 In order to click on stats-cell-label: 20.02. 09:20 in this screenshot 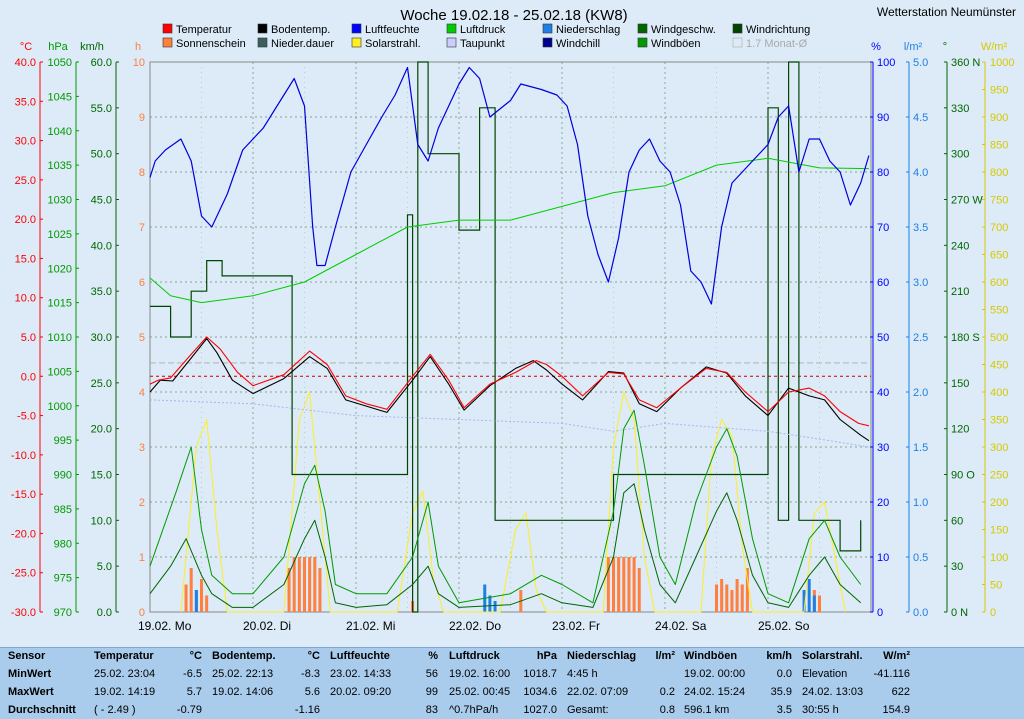, I will do `click(361, 692)`.